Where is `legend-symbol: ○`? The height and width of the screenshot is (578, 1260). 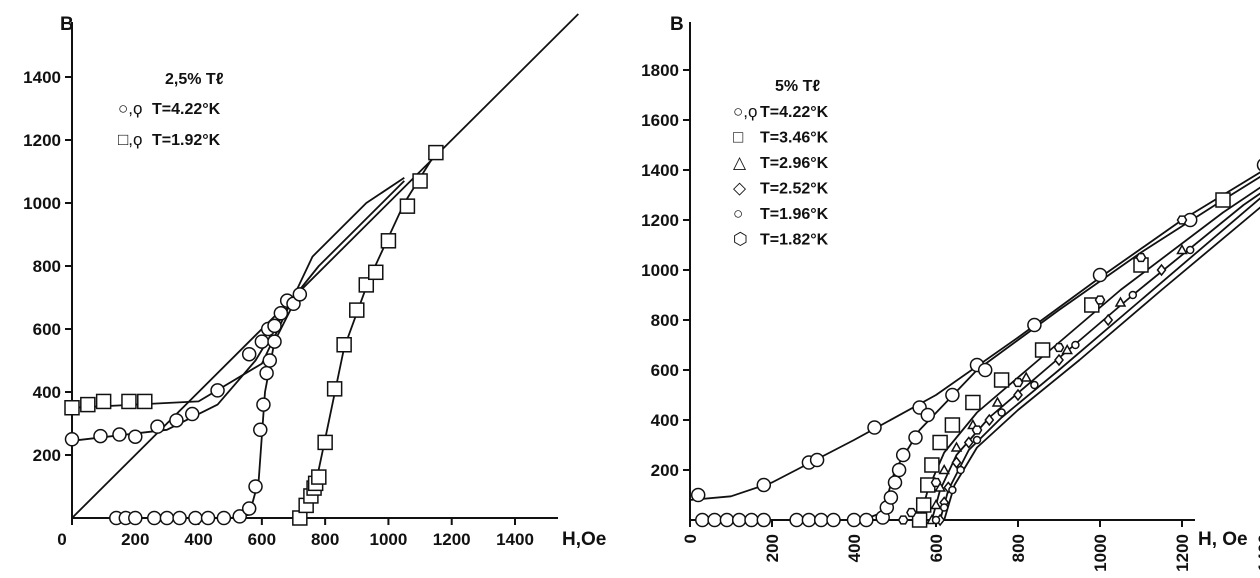 legend-symbol: ○ is located at coordinates (738, 213).